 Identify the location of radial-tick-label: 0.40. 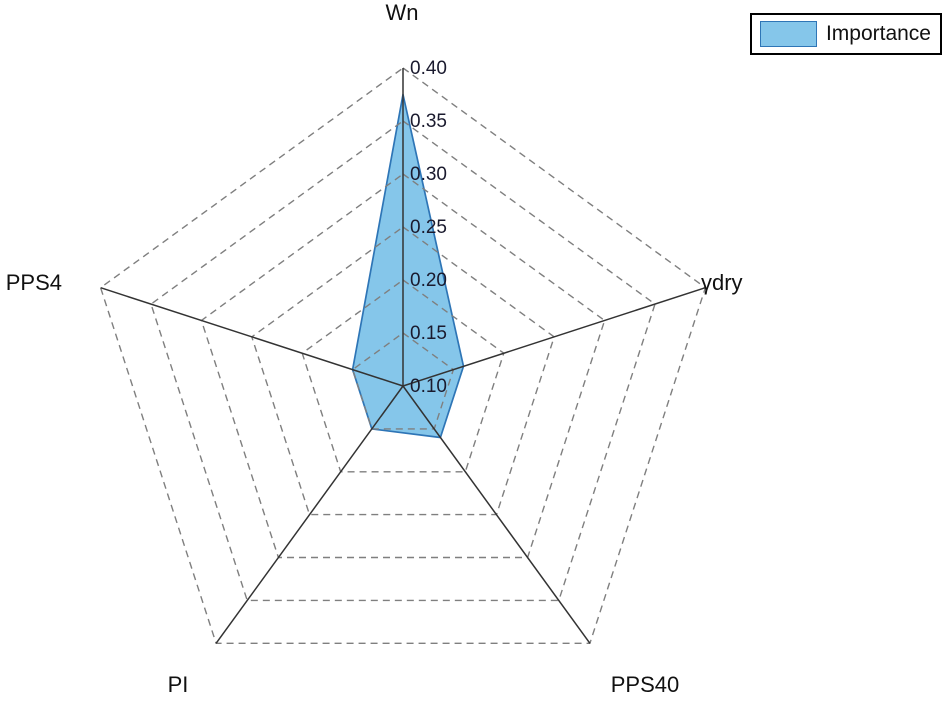
(428, 68).